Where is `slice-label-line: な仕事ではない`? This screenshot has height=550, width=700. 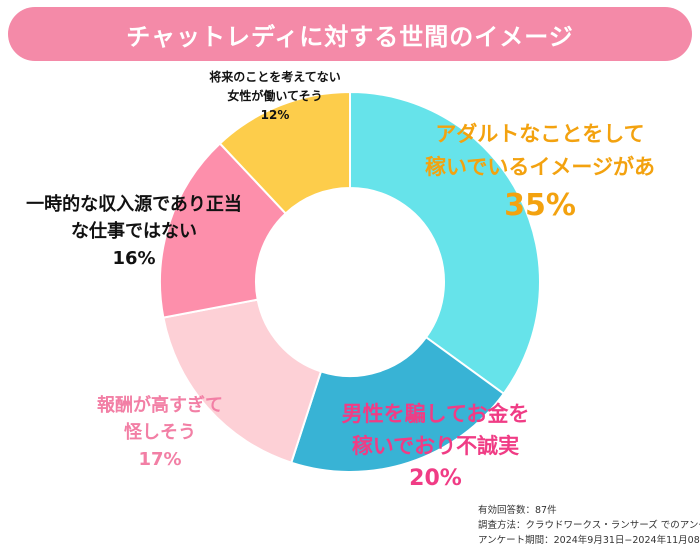
slice-label-line: な仕事ではない is located at coordinates (134, 231).